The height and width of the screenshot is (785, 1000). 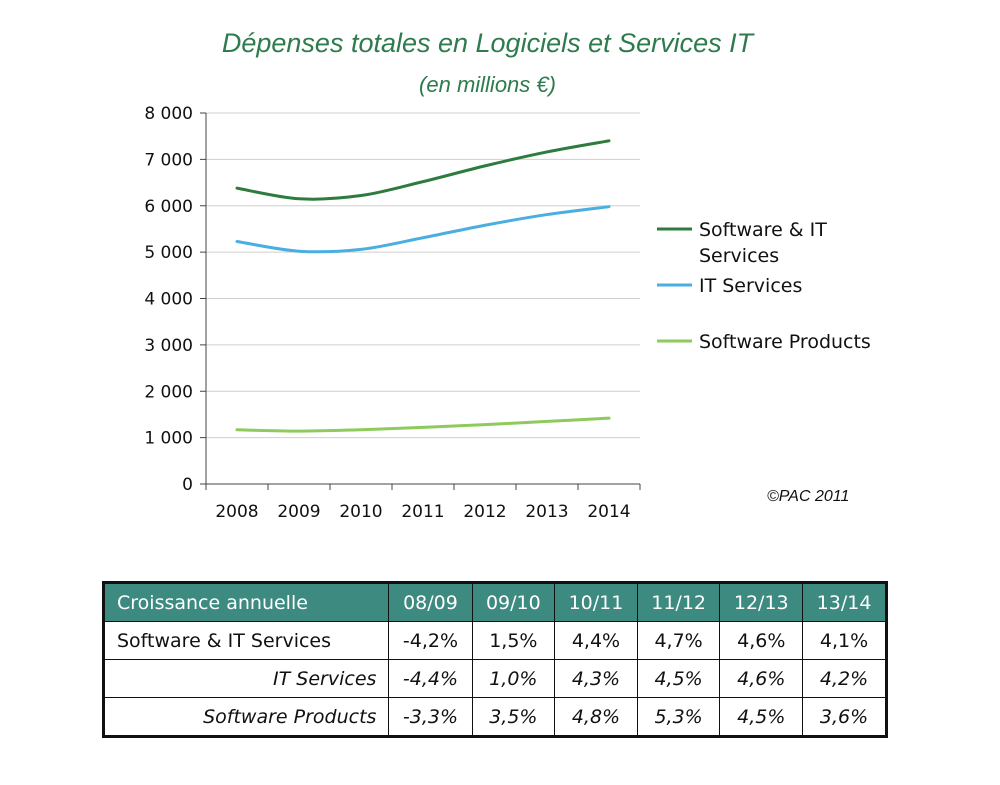 I want to click on x-axis-ticks: 2008 2009 2010 2011 2012 2013 2014, so click(x=423, y=503).